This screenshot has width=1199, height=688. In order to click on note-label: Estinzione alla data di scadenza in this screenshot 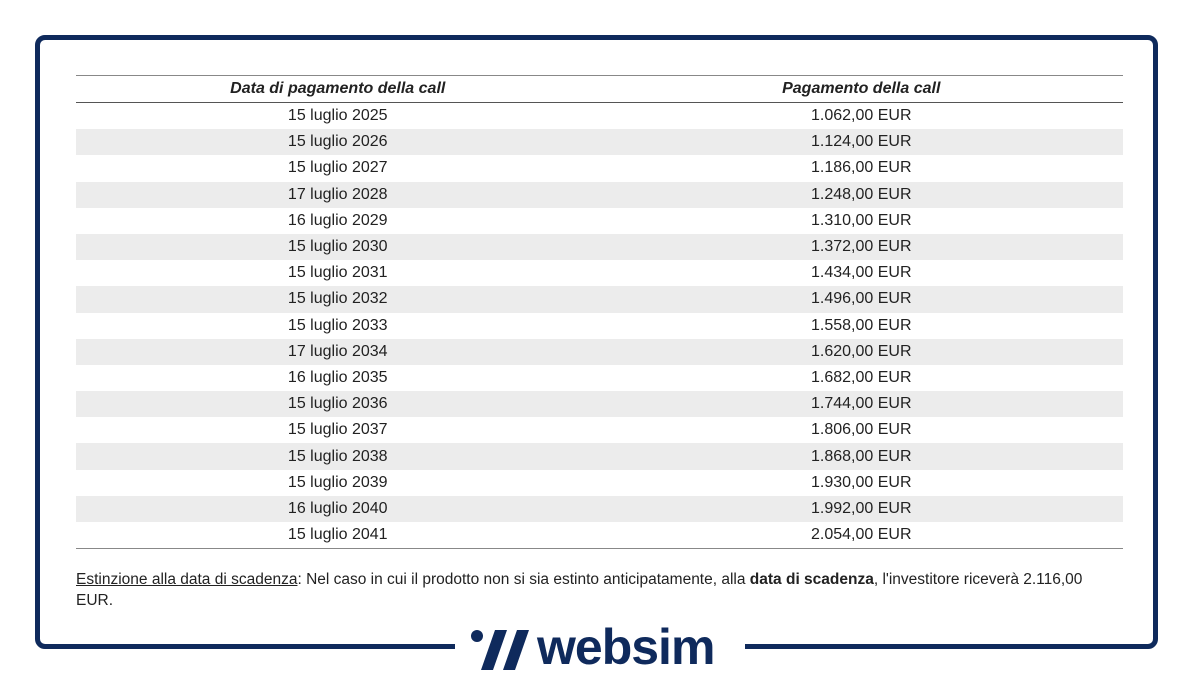, I will do `click(187, 579)`.